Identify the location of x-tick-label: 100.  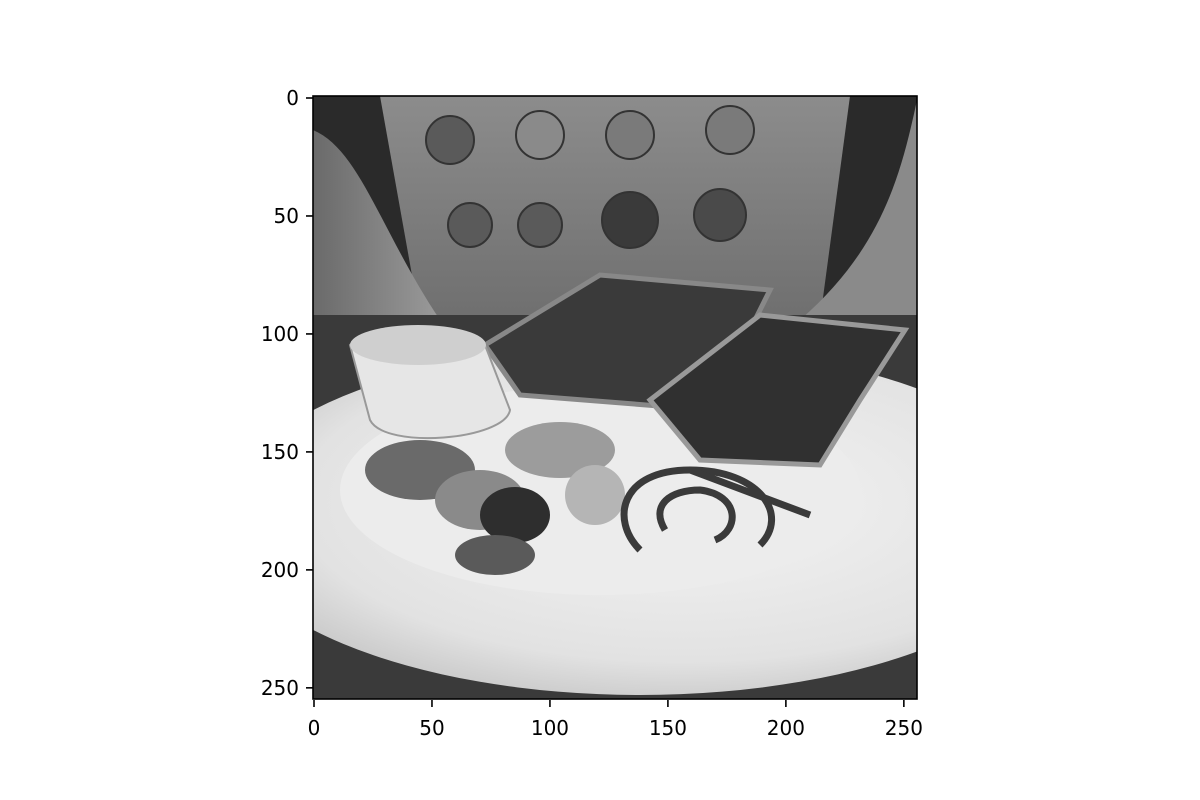
(550, 728).